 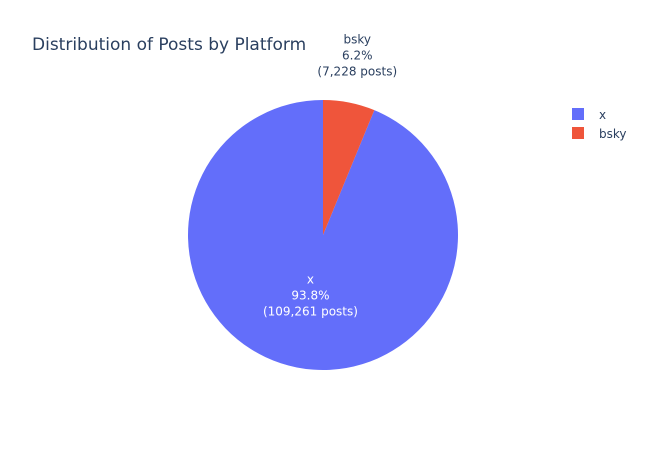 What do you see at coordinates (349, 167) in the screenshot?
I see `pie-slice-bsky` at bounding box center [349, 167].